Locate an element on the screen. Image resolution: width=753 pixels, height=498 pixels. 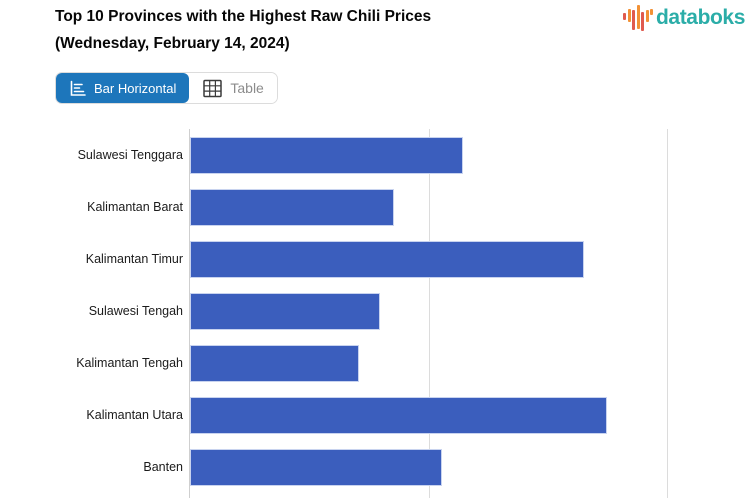
databoks-logo: databoks is located at coordinates (684, 18).